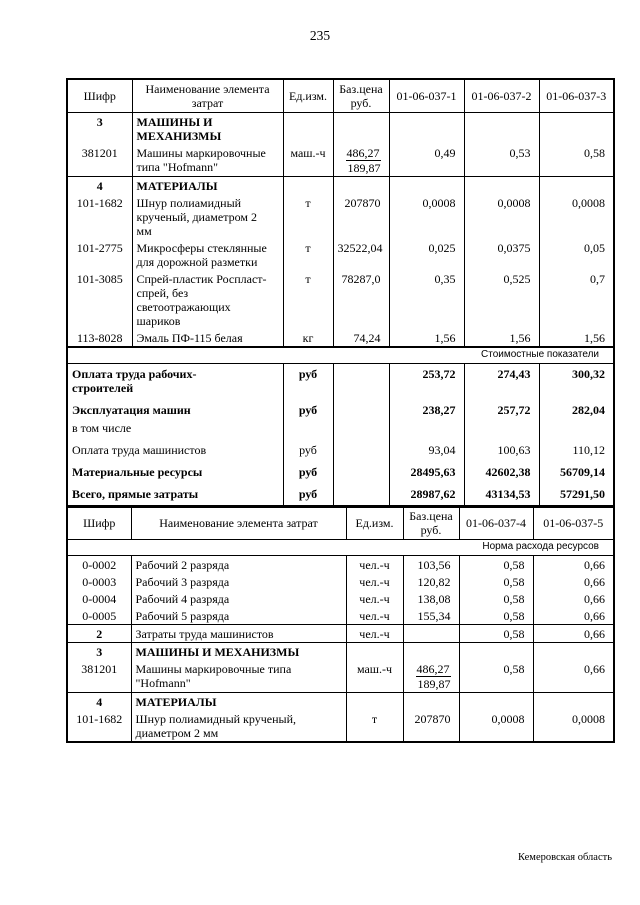 The height and width of the screenshot is (905, 640). I want to click on table-cell: Рабочий 3 разряда, so click(238, 581).